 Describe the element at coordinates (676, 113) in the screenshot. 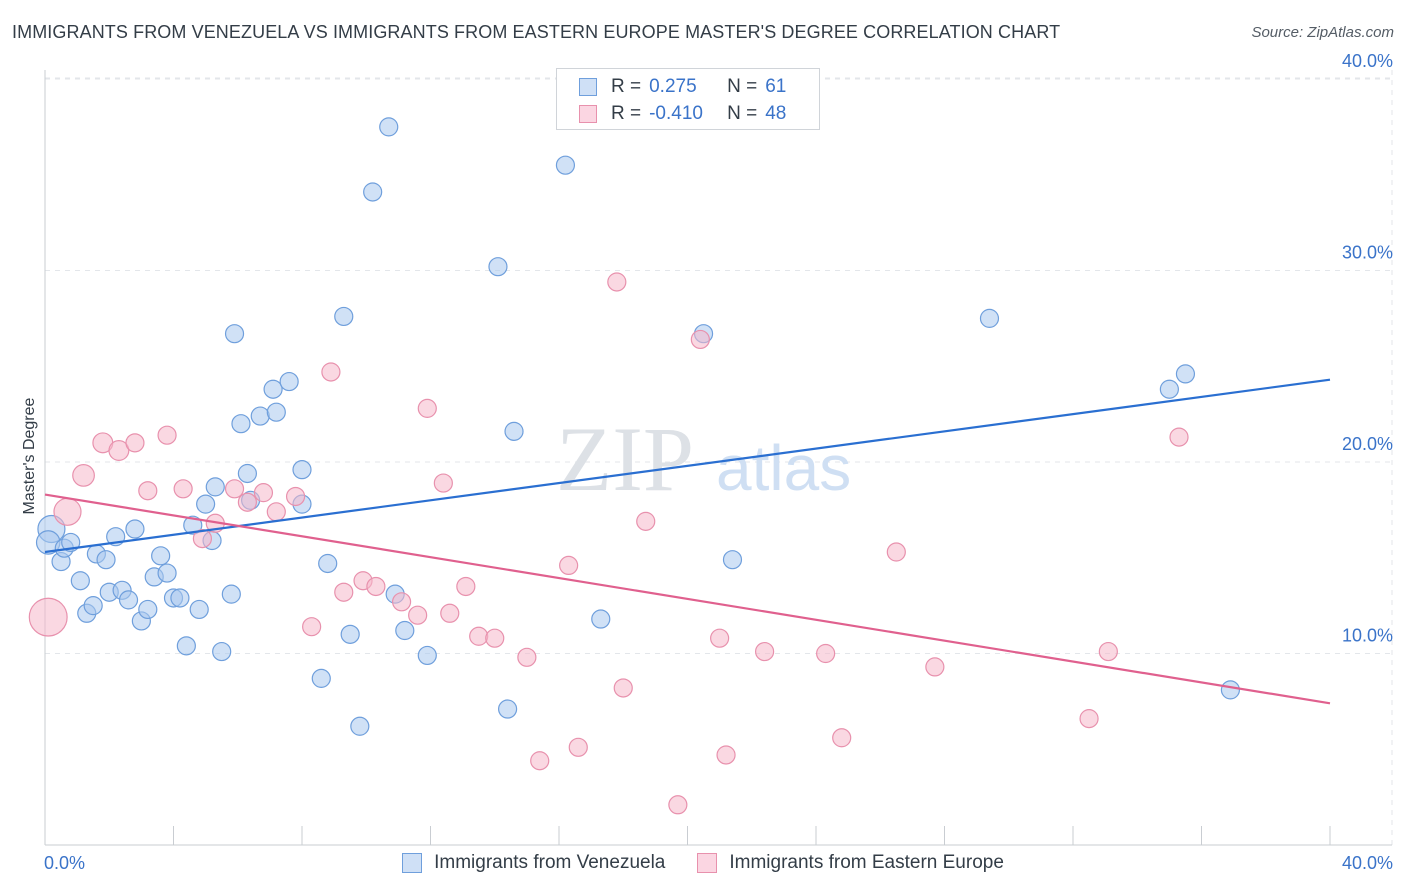

I see `legend-r-value: -0.410` at that location.